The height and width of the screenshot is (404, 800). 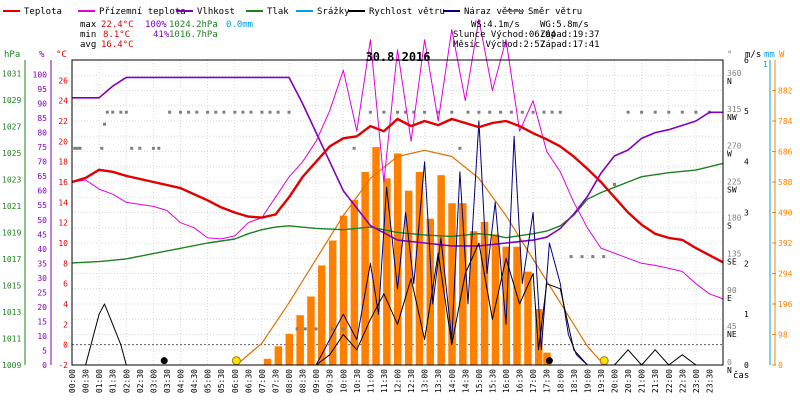 I want to click on time-tick: 09:30, so click(x=330, y=381).